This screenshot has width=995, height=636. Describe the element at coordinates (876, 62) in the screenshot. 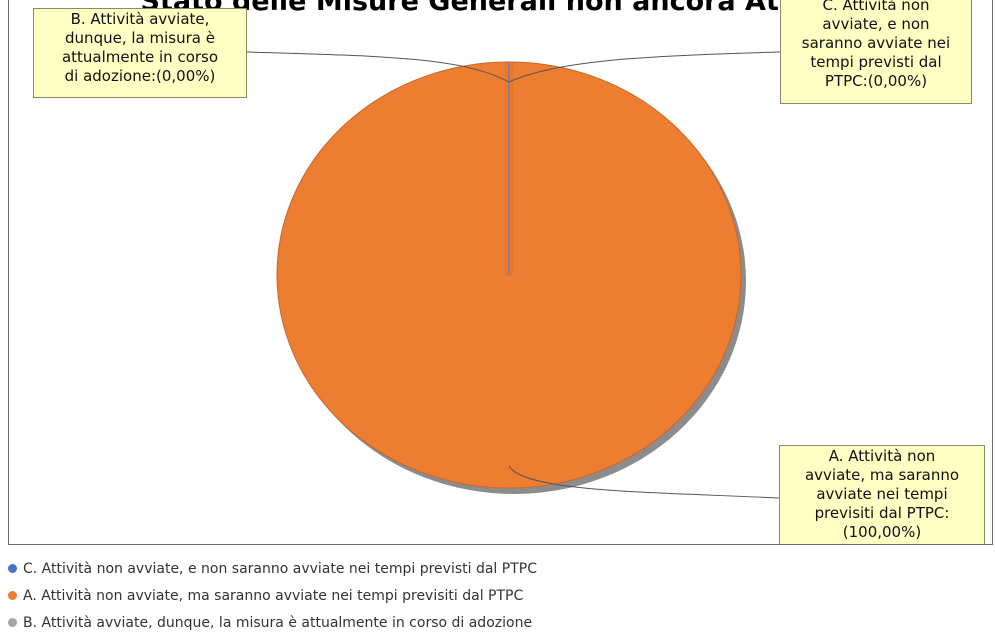

I see `callout-line: tempi previsti dal` at that location.